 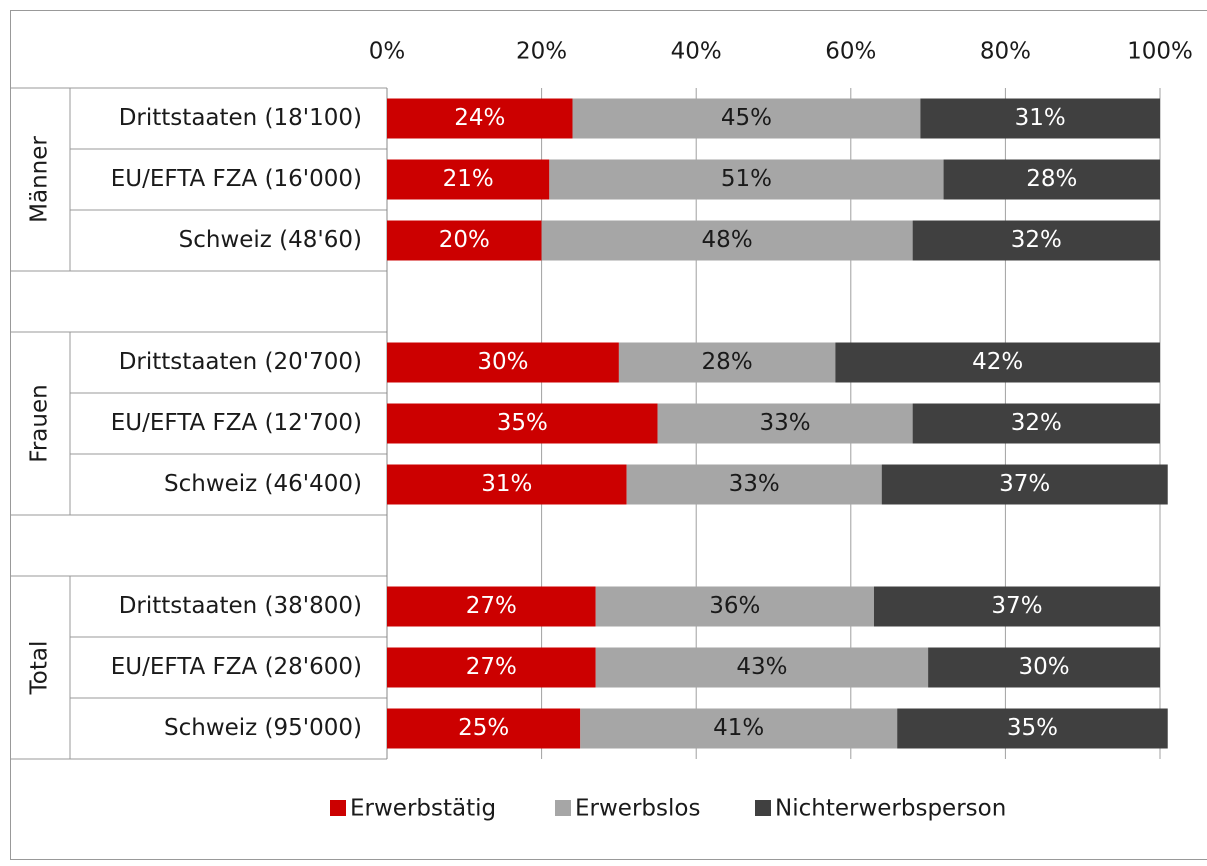 What do you see at coordinates (236, 179) in the screenshot?
I see `y-tick-label: EU/EFTA FZA (16'000)` at bounding box center [236, 179].